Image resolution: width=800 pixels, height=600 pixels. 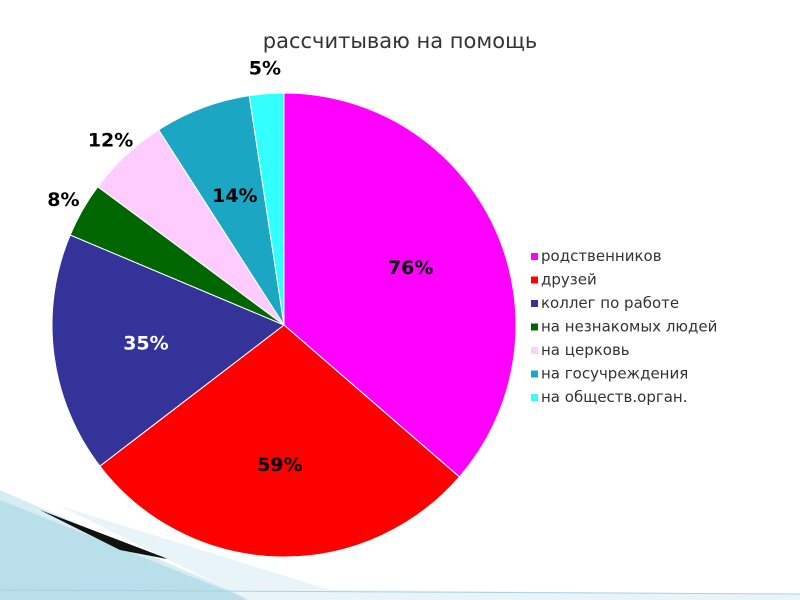 I want to click on data-label-4: 8%, so click(x=63, y=200).